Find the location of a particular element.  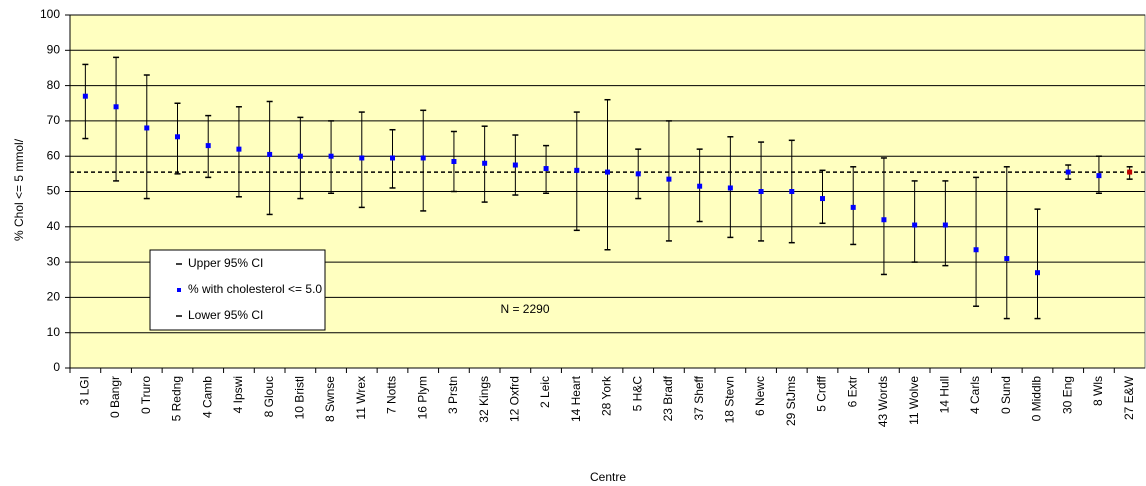

x-tick-label: 8 Swnse is located at coordinates (330, 399).